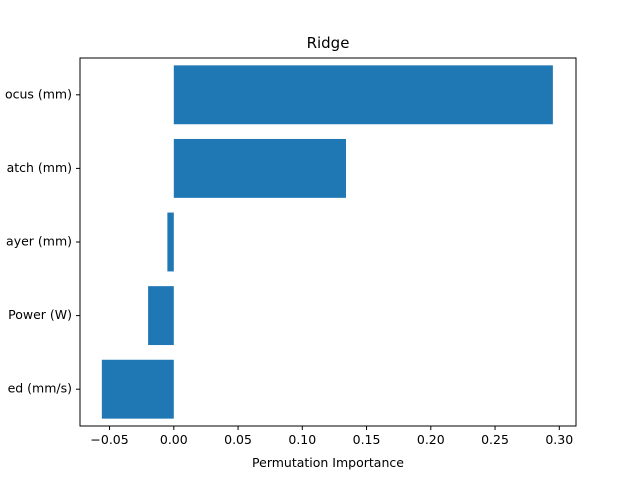 The width and height of the screenshot is (640, 480). I want to click on x-axis-ticks: −0.05 0.00 0.05 0.10 0.15 0.20 0.25 0.30, so click(331, 436).